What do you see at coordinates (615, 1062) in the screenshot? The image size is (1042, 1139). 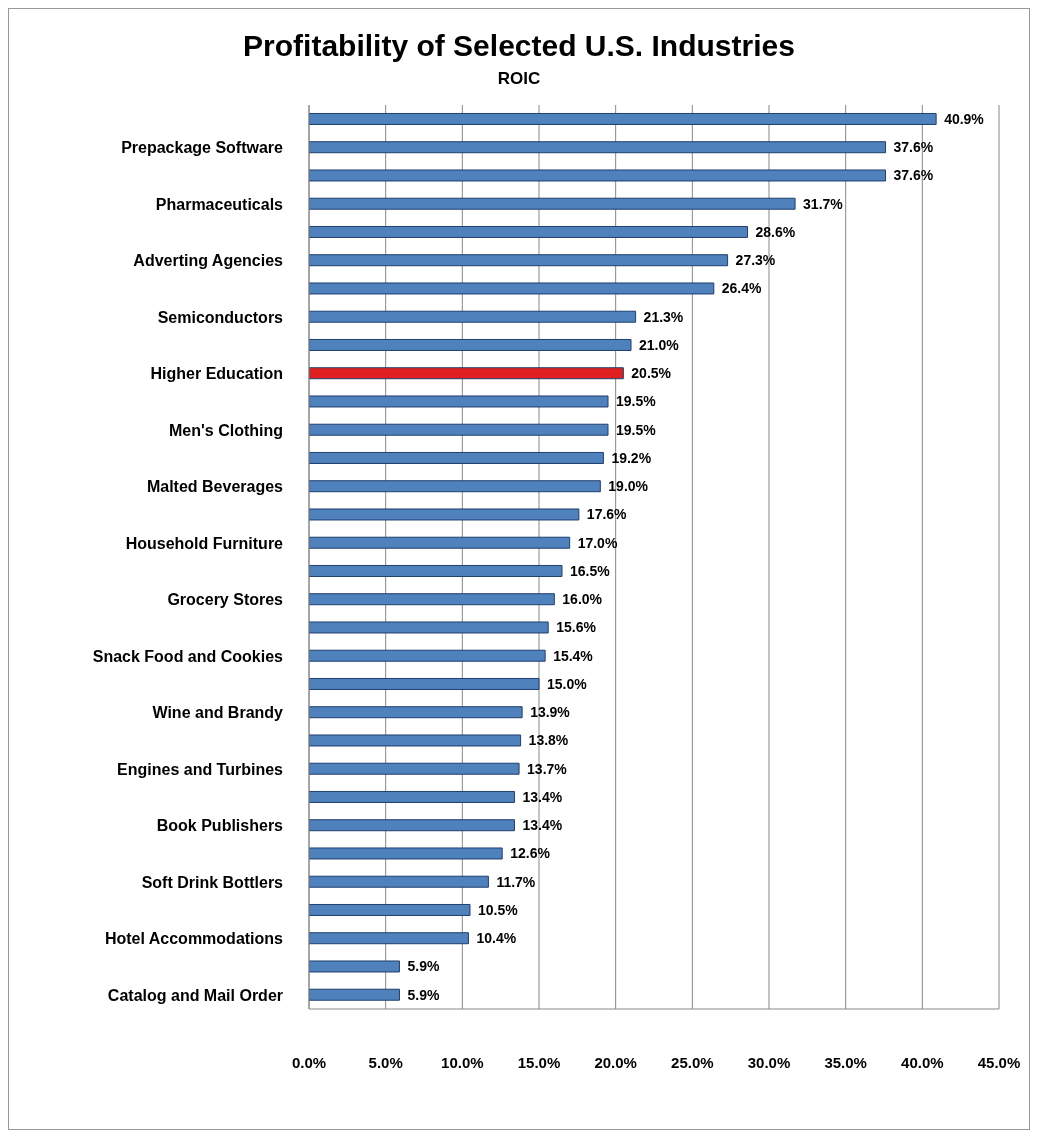 I see `x-tick-label: 20.0%` at bounding box center [615, 1062].